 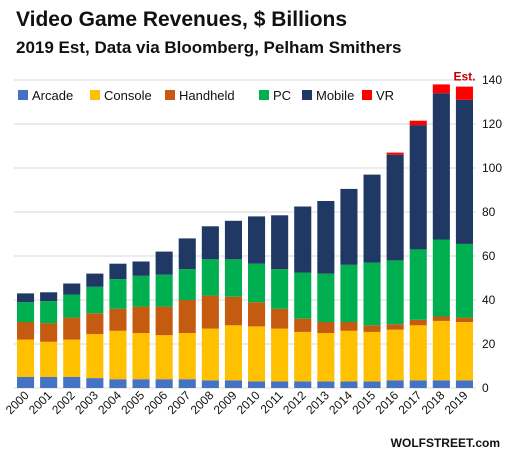 I want to click on bar-mobile-2005, so click(x=141, y=268).